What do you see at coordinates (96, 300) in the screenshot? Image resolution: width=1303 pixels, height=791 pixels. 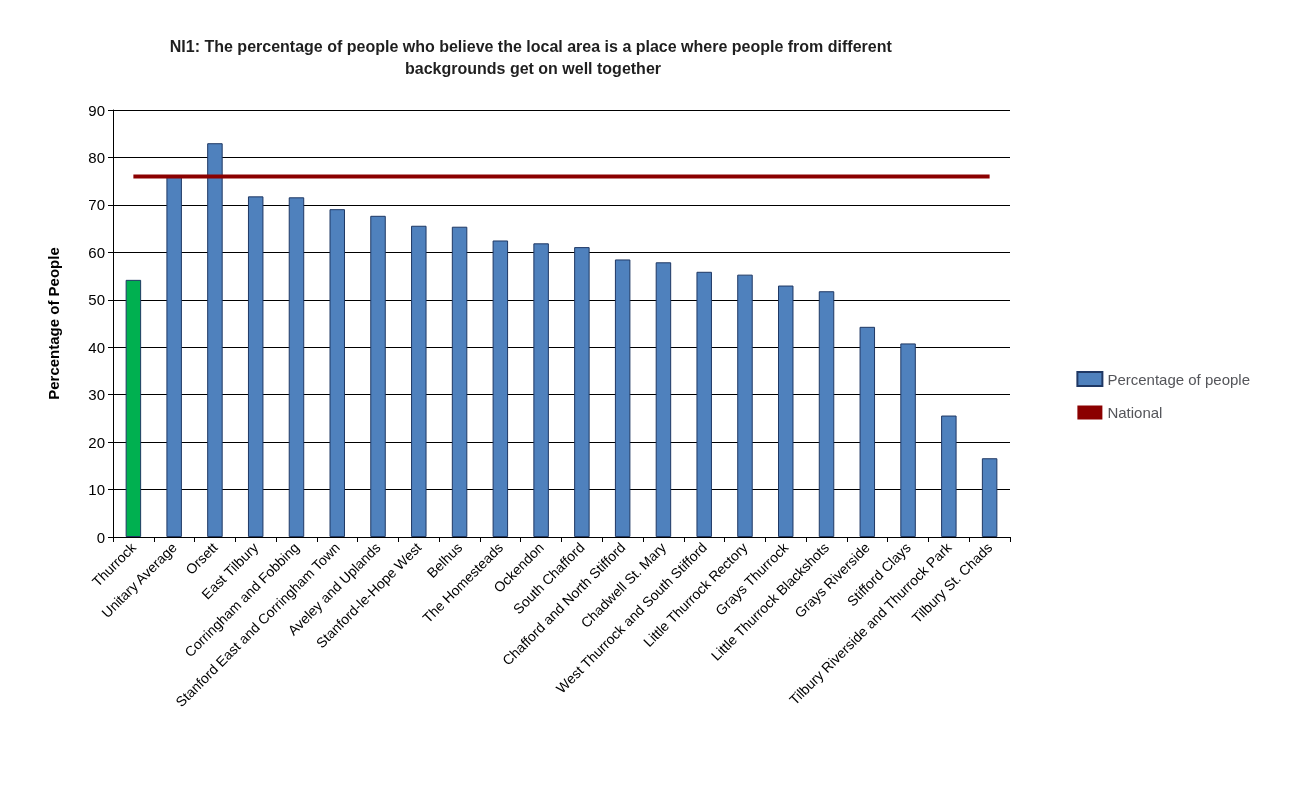 I see `y-tick-label: 50` at bounding box center [96, 300].